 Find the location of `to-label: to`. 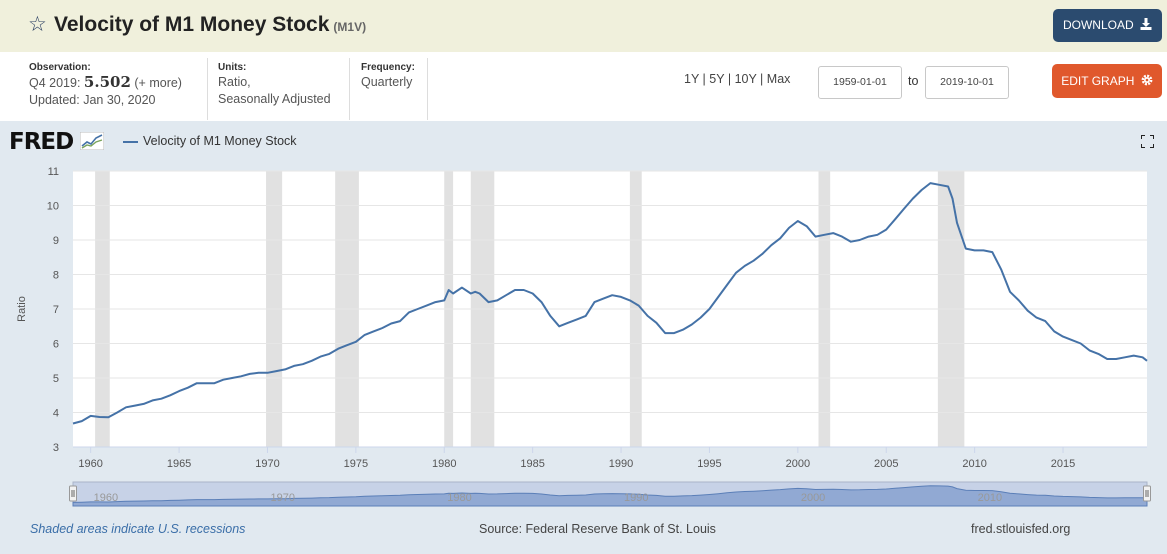

to-label: to is located at coordinates (913, 81).